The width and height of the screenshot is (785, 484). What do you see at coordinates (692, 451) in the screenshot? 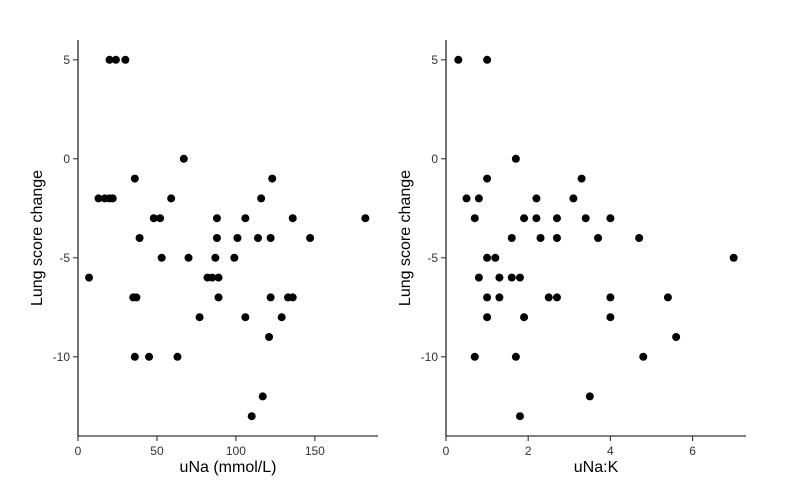
I see `x-tick-label: 6` at bounding box center [692, 451].